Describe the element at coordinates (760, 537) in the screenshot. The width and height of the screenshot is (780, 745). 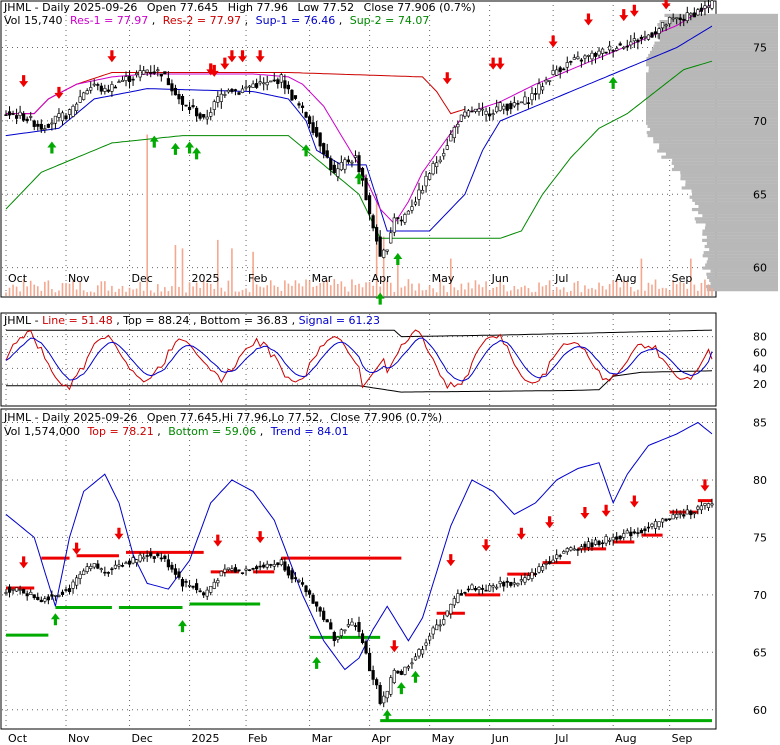
I see `p3-y-tick-75: 75` at that location.